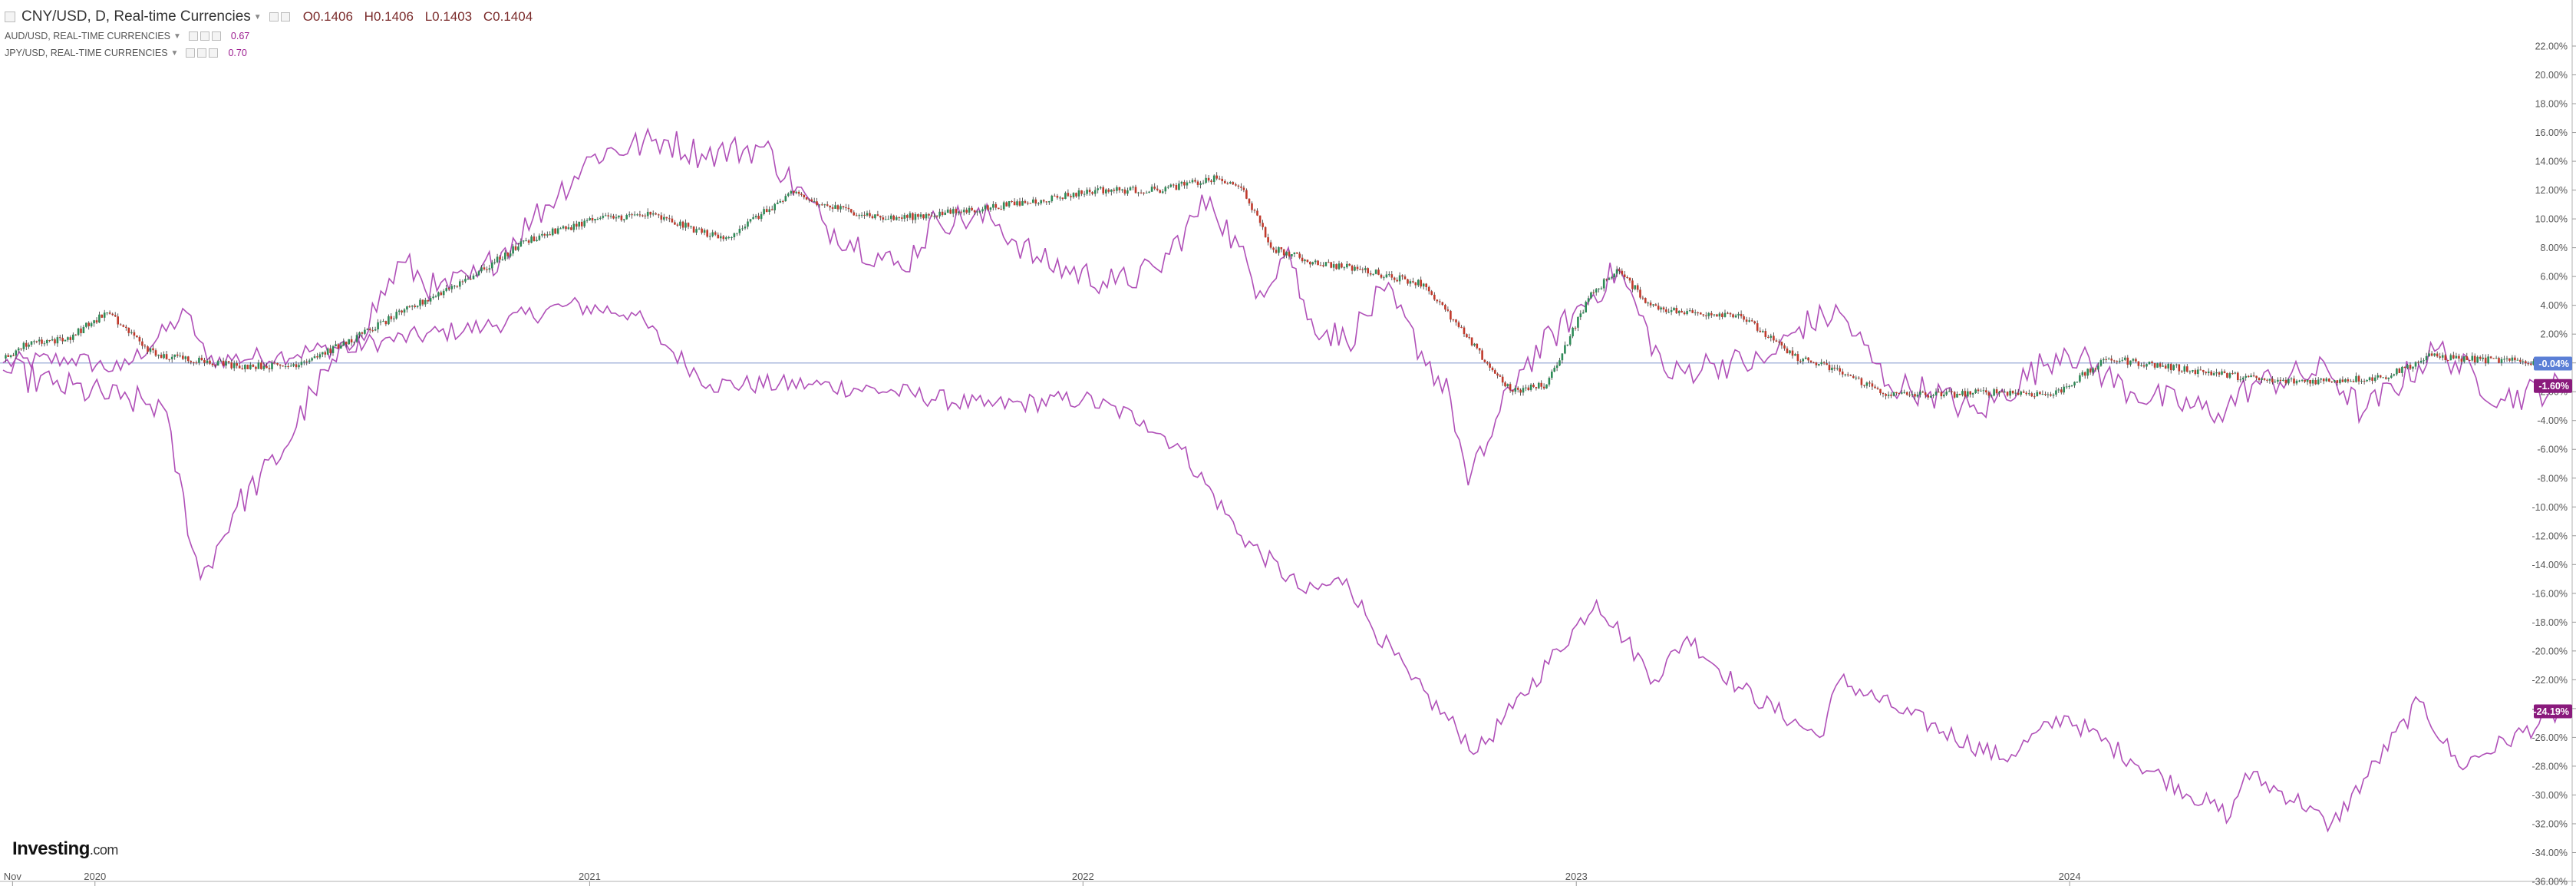 This screenshot has width=2576, height=886. I want to click on last-value-badge-bg, so click(2553, 711).